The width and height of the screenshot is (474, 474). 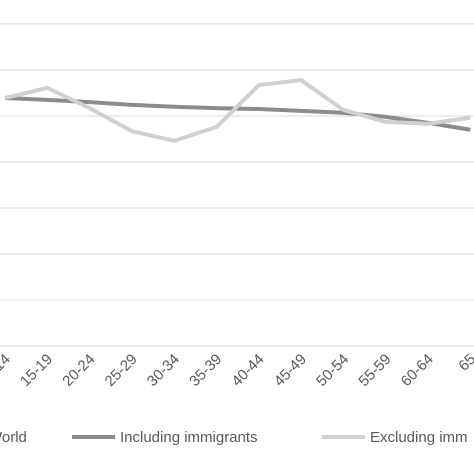 What do you see at coordinates (36, 370) in the screenshot?
I see `x-tick-label: 15-19` at bounding box center [36, 370].